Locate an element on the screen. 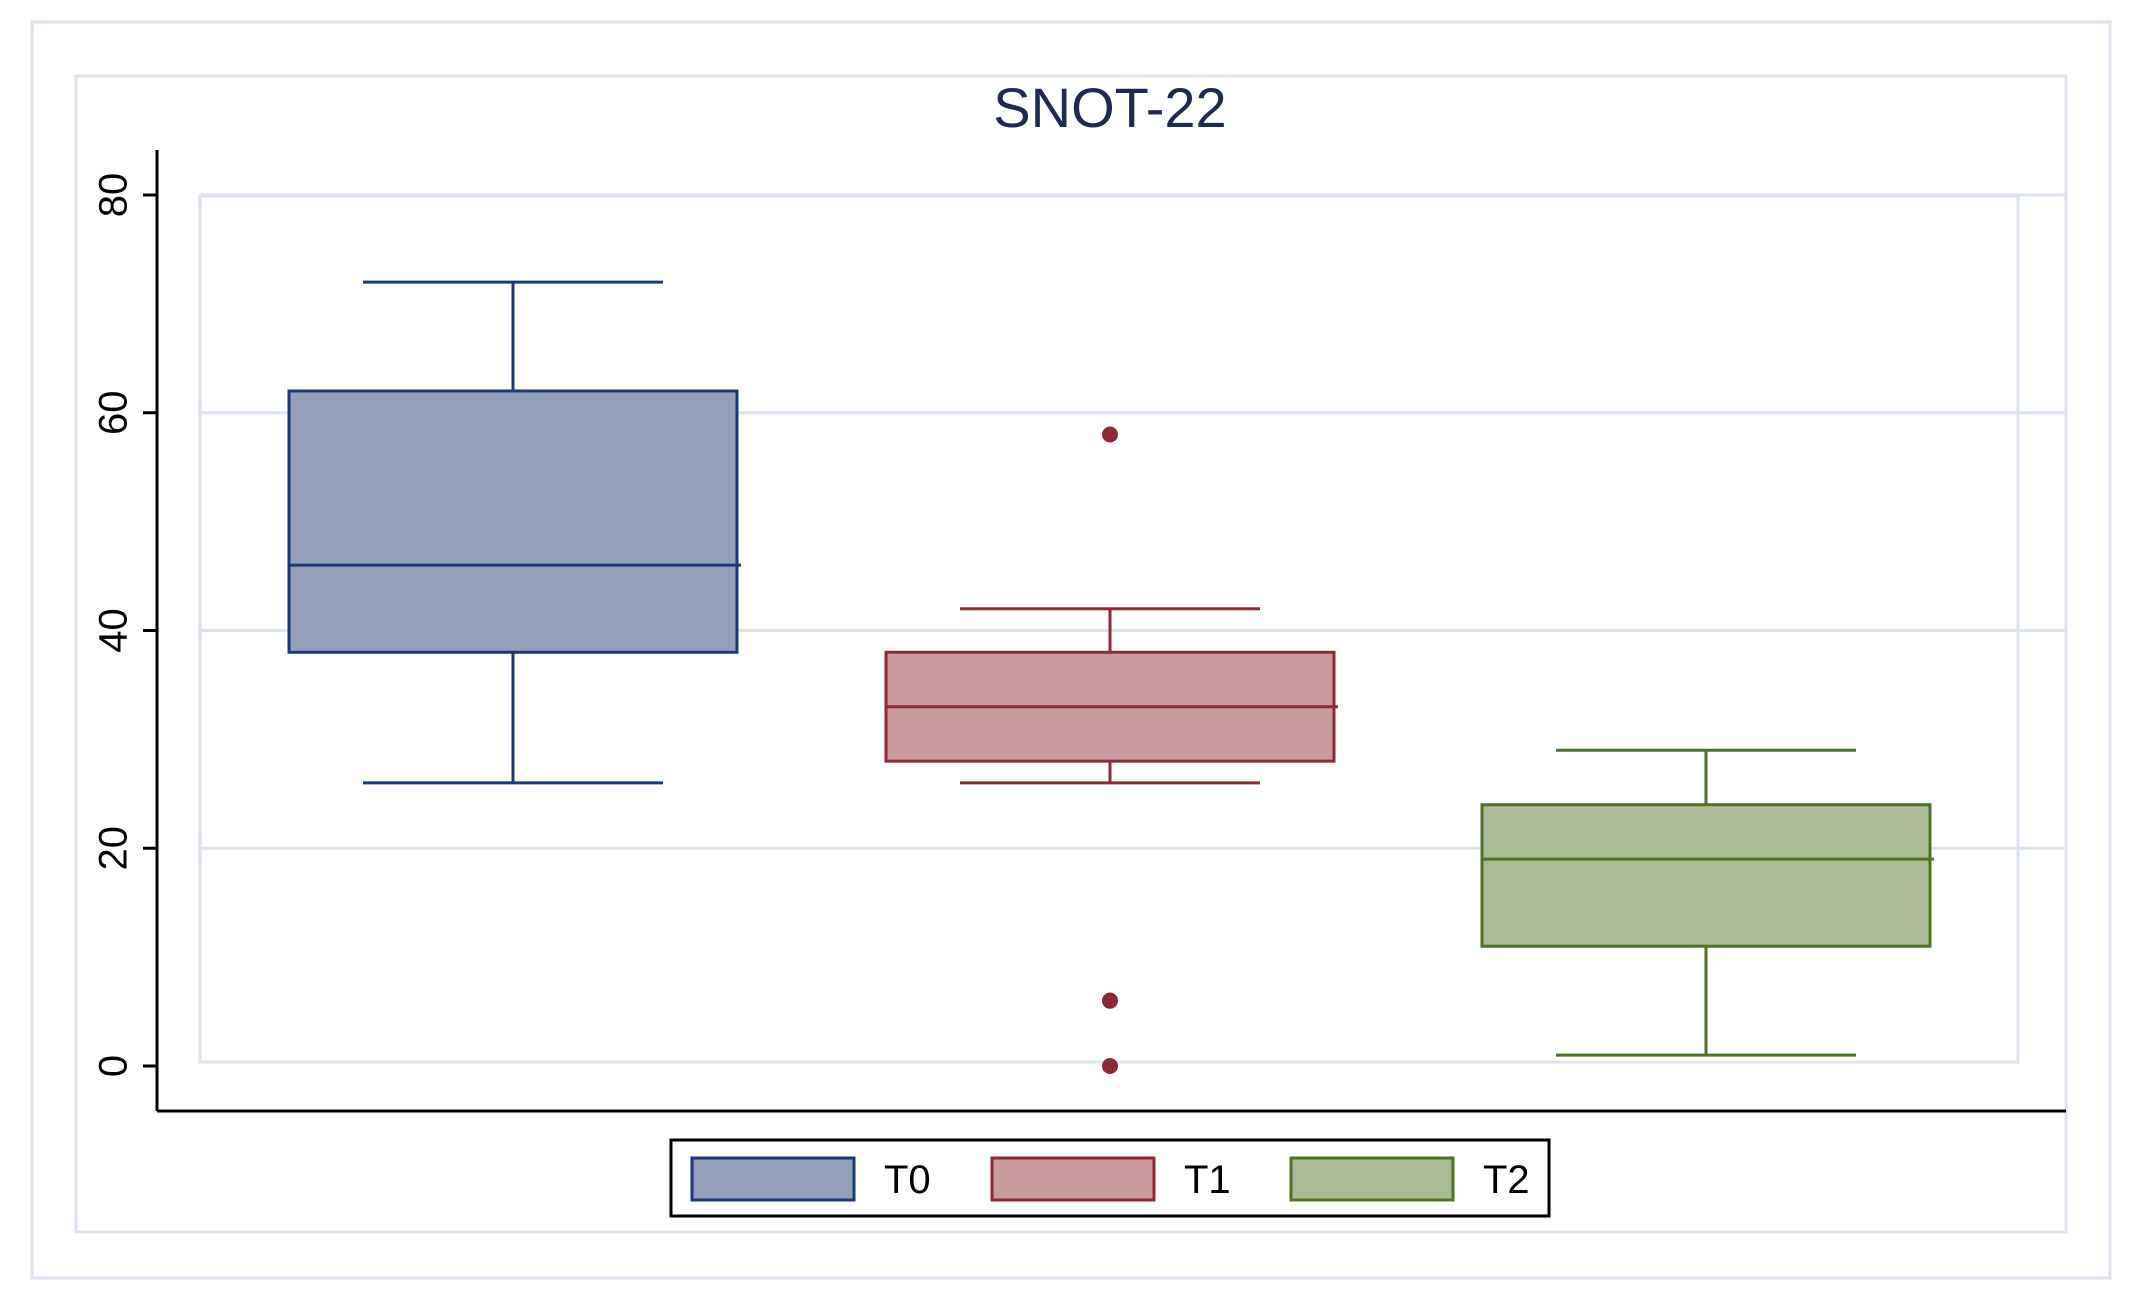  box-t2 is located at coordinates (1707, 902).